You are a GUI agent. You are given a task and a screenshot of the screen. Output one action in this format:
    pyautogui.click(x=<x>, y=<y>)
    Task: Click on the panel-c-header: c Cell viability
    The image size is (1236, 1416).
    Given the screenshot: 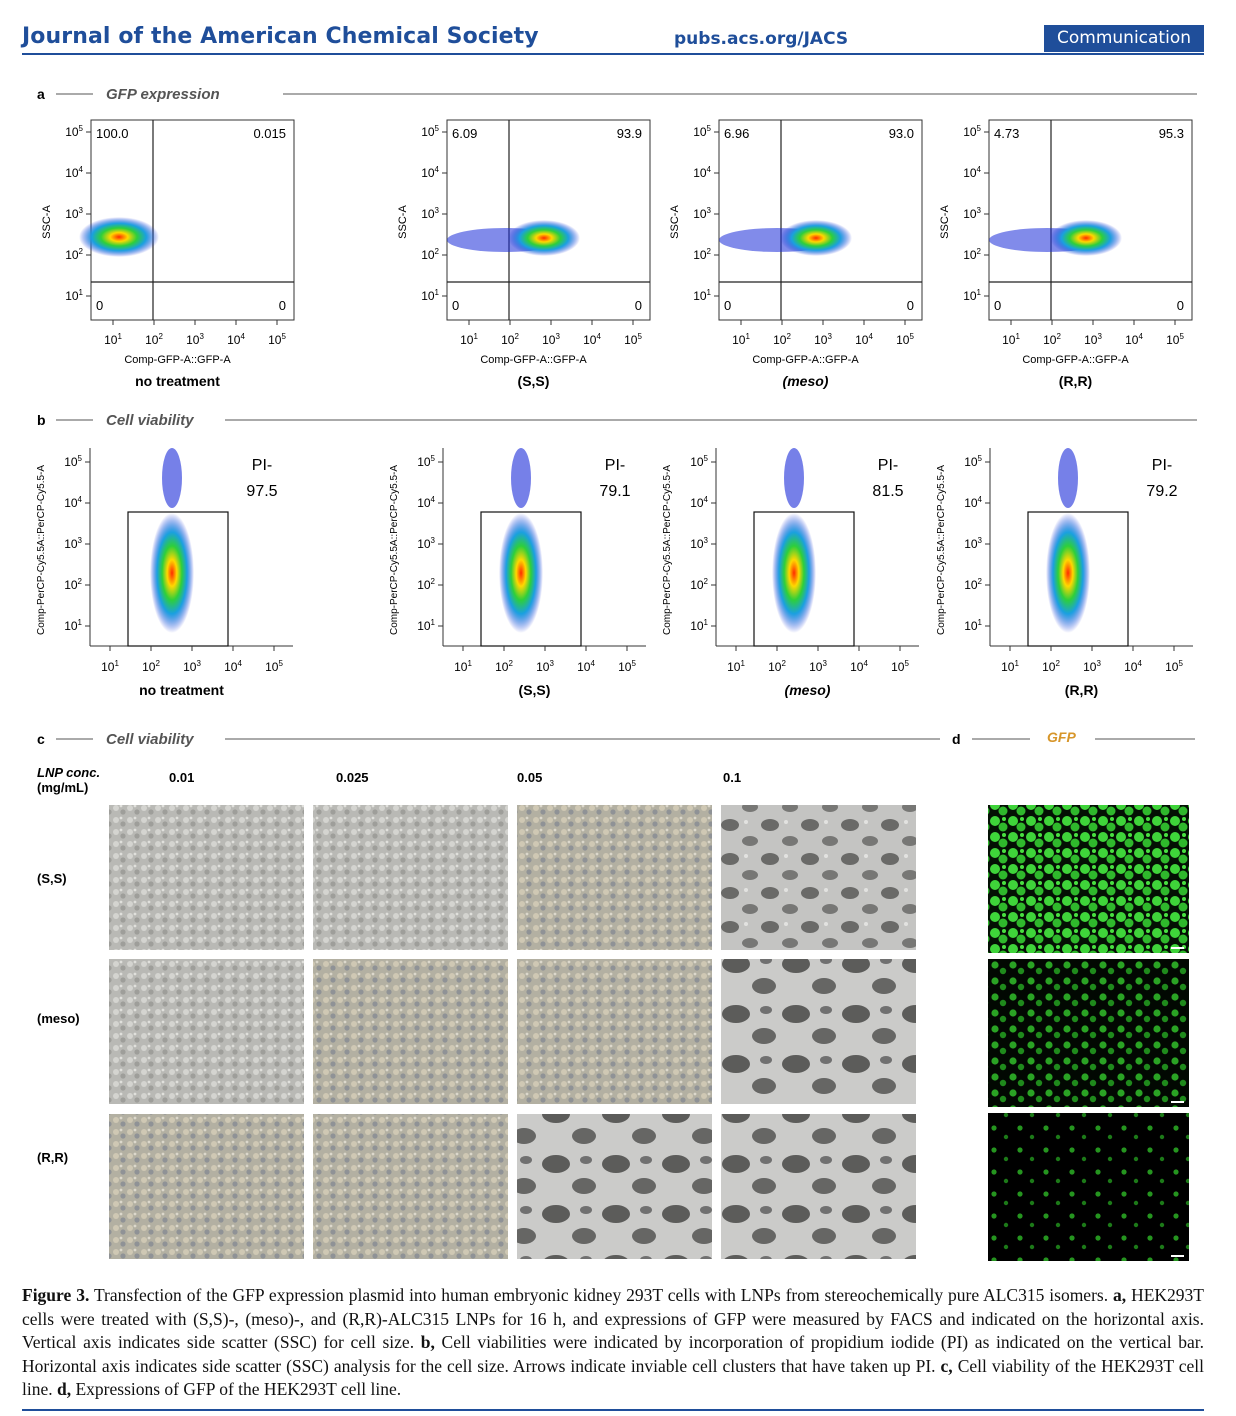 What is the action you would take?
    pyautogui.click(x=488, y=739)
    